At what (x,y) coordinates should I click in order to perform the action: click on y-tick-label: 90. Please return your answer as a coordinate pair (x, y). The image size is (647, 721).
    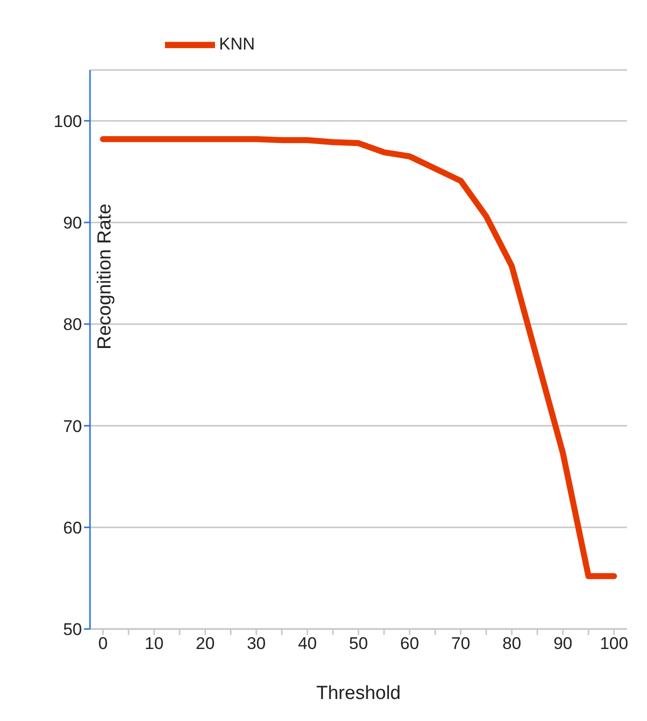
    Looking at the image, I should click on (72, 222).